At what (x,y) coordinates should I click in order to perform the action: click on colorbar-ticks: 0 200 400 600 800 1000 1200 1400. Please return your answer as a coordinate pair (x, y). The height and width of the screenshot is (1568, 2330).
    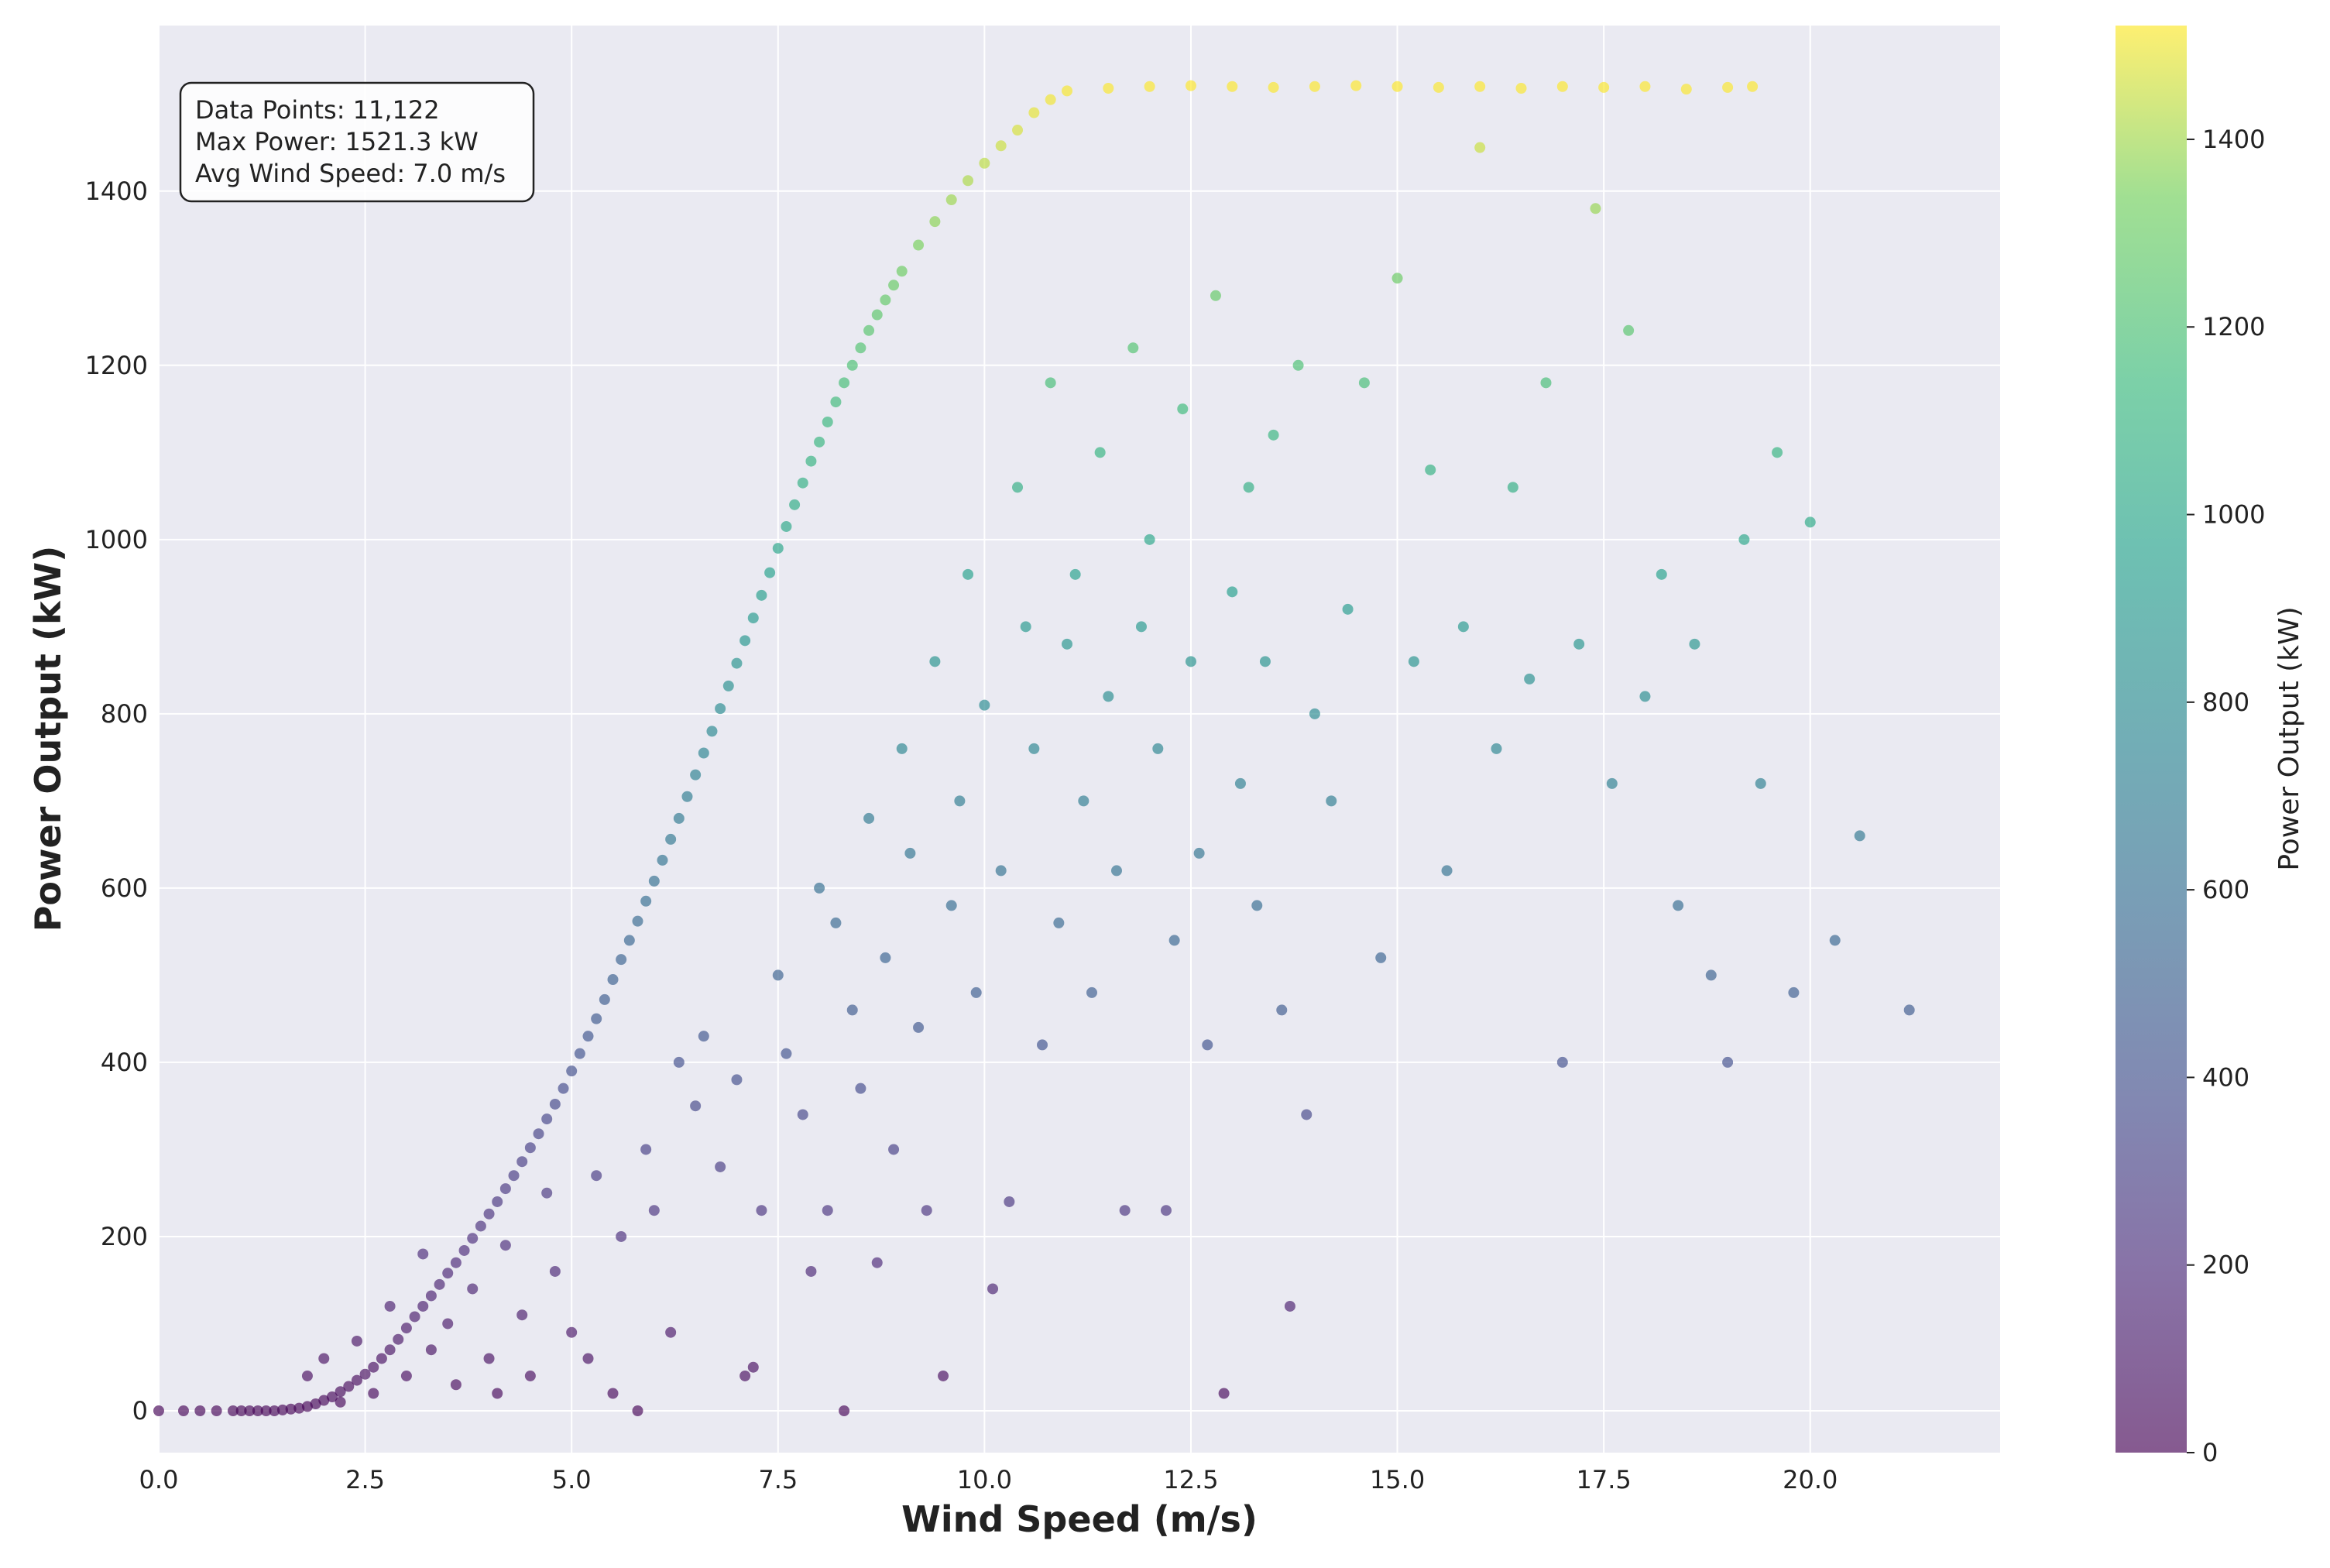
    Looking at the image, I should click on (2226, 796).